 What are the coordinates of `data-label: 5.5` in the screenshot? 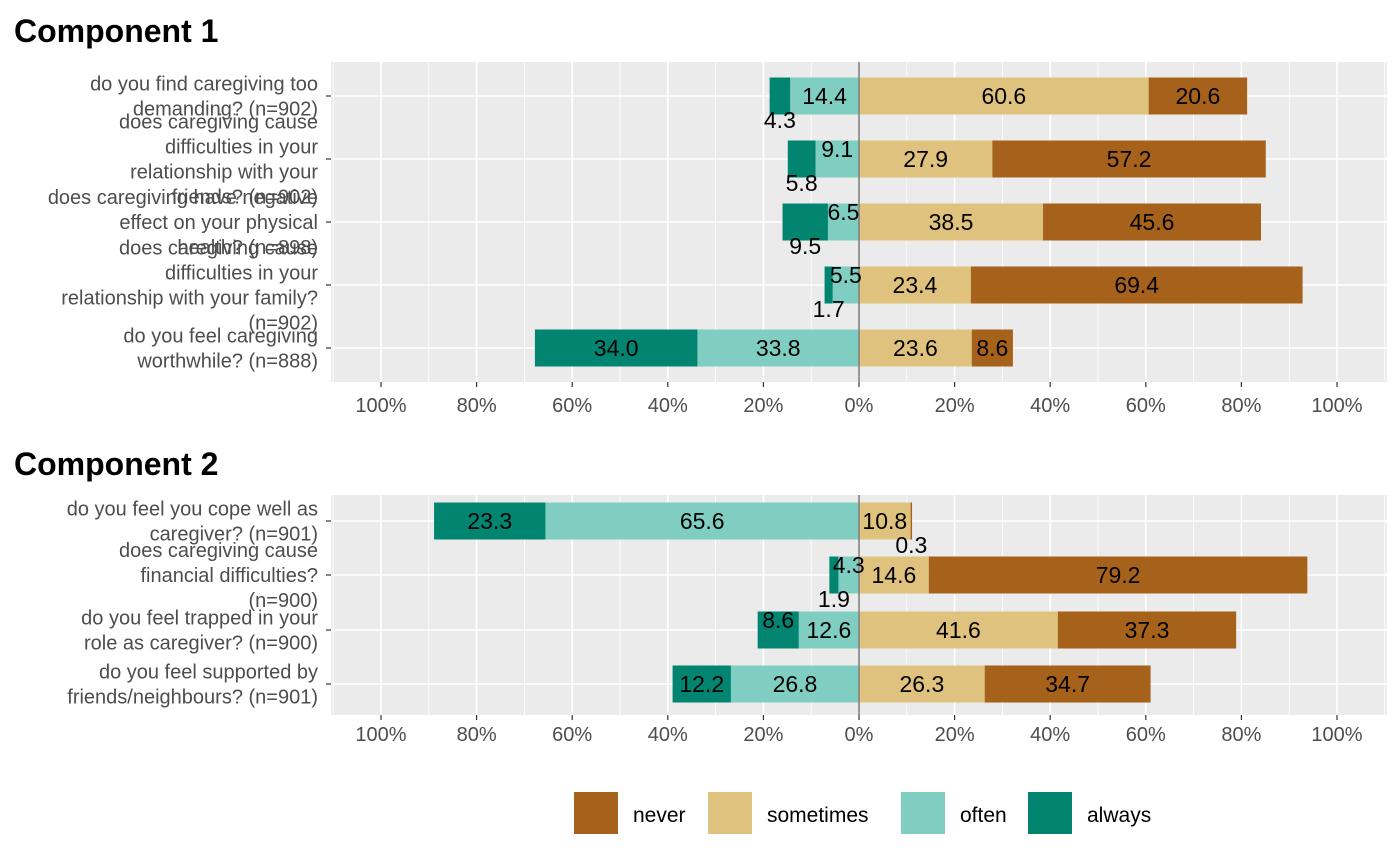 It's located at (846, 275).